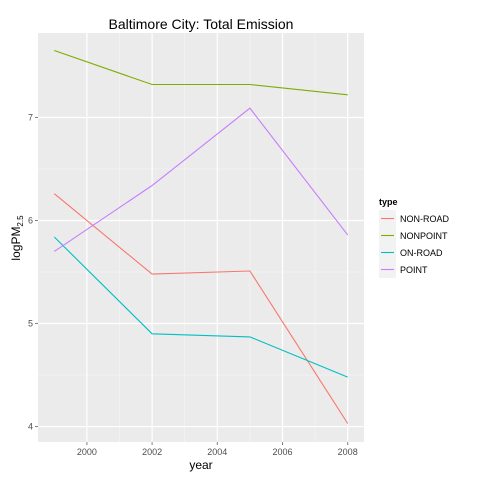 The height and width of the screenshot is (480, 480). I want to click on y-axis: 4 5 6 7, so click(33, 272).